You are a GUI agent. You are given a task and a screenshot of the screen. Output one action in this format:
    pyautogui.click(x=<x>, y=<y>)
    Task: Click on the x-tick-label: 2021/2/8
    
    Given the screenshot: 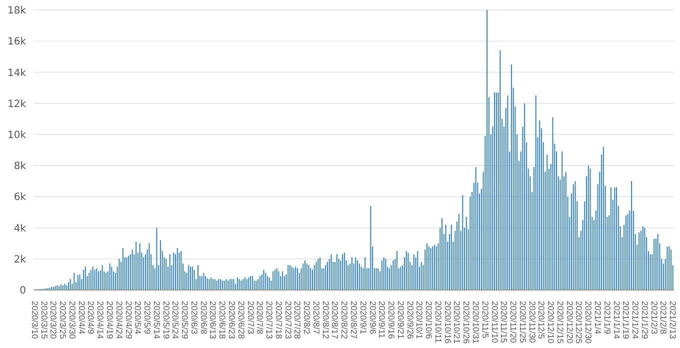 What is the action you would take?
    pyautogui.click(x=663, y=317)
    